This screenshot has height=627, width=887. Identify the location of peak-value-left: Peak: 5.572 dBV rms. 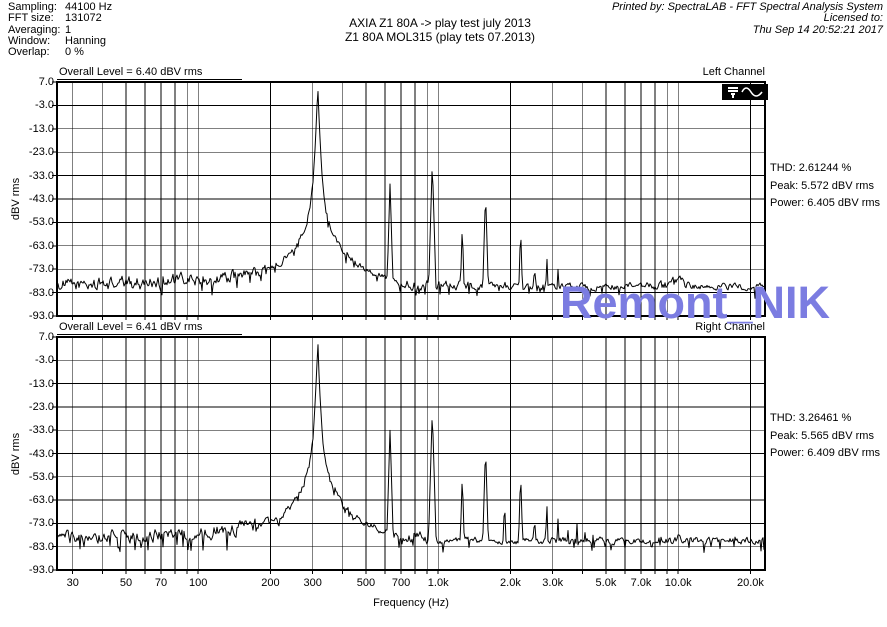
(822, 186).